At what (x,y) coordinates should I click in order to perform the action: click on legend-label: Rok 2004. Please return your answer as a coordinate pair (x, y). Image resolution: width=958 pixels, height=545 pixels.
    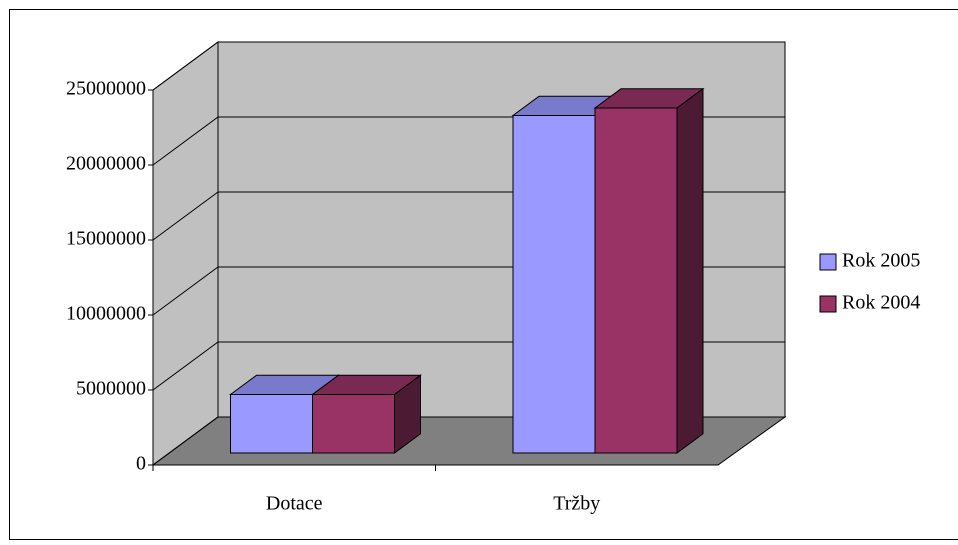
    Looking at the image, I should click on (881, 303).